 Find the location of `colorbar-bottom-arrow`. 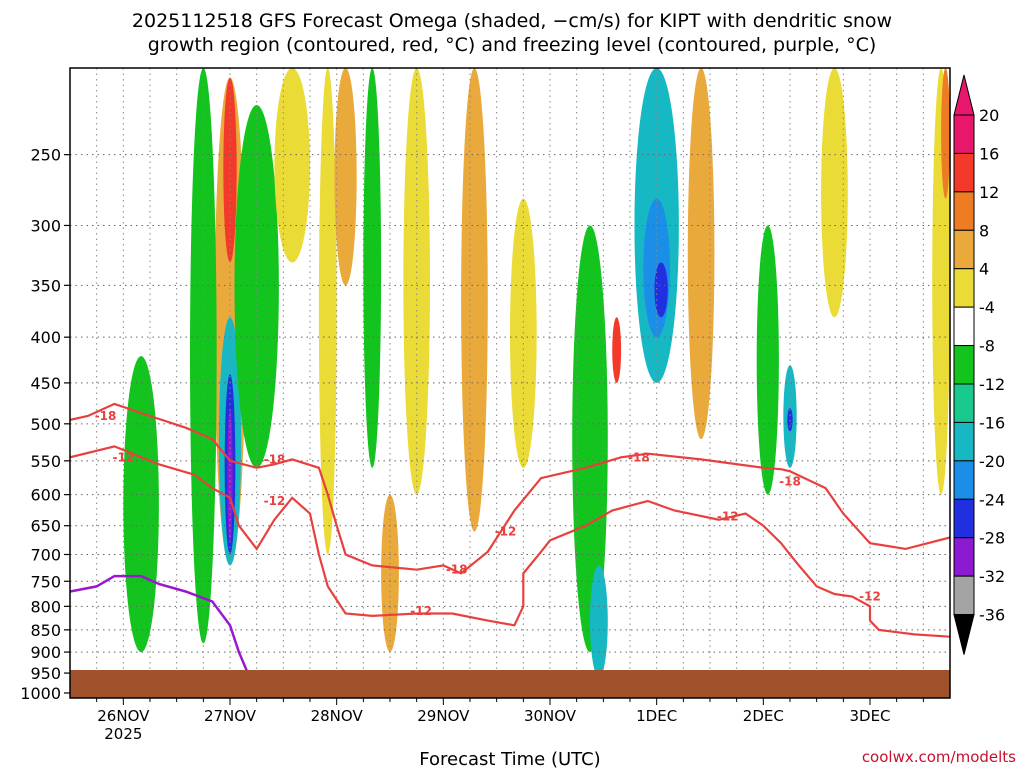

colorbar-bottom-arrow is located at coordinates (964, 634).